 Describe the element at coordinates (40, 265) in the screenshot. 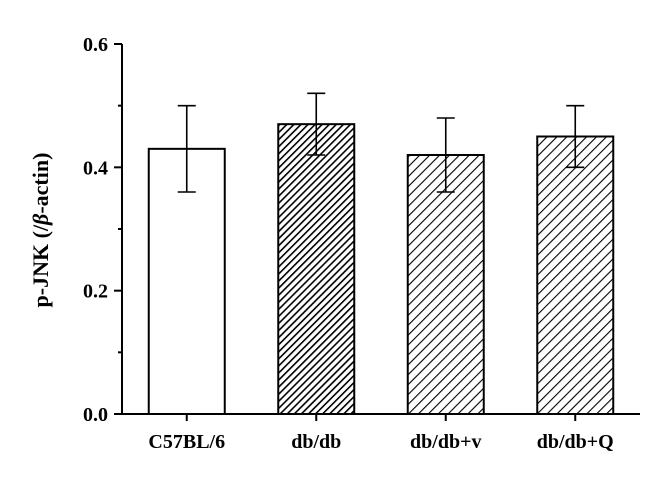

I see `y-axis-title-part: p-JNK (/` at that location.